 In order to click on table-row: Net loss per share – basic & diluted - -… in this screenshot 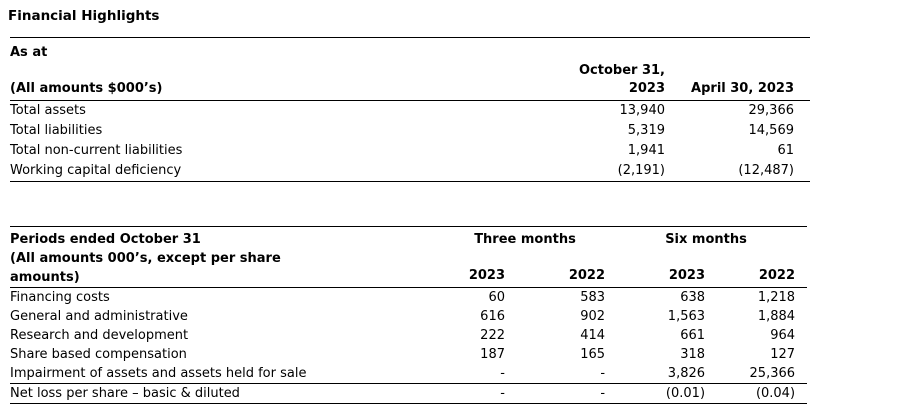, I will do `click(409, 393)`.